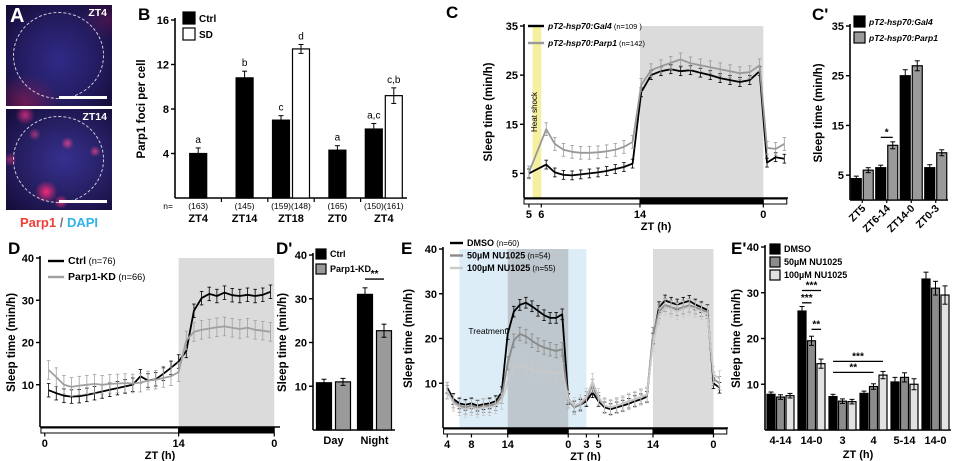 The width and height of the screenshot is (958, 461). Describe the element at coordinates (452, 12) in the screenshot. I see `panel-c-label: C` at that location.